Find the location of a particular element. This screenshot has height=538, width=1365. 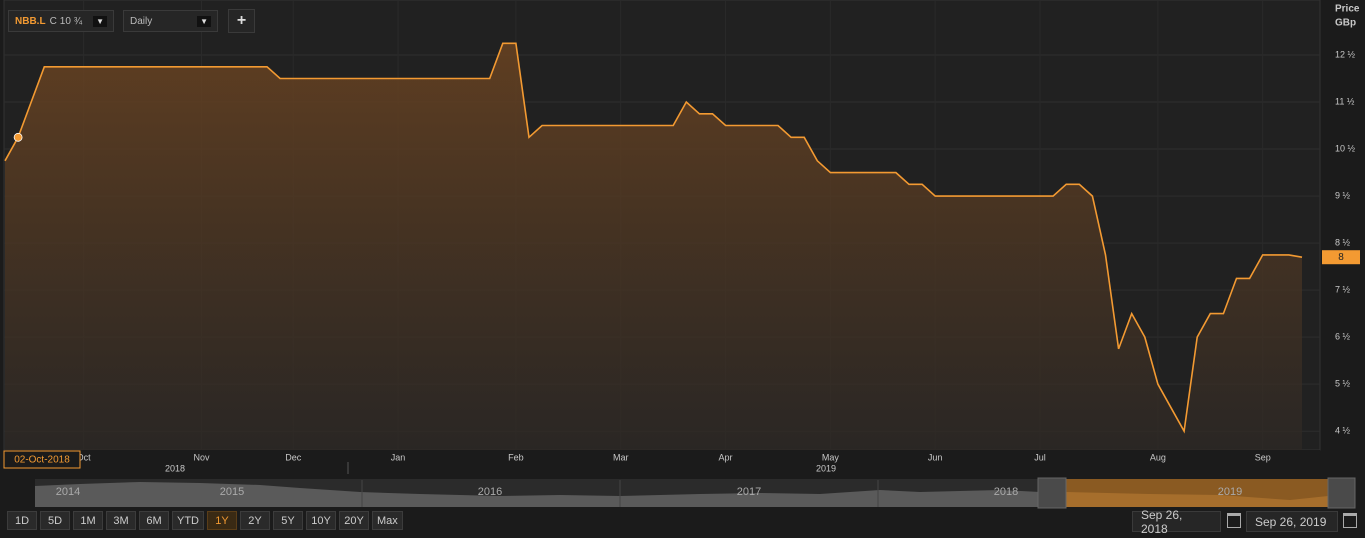

end-date: Sep 26, 2019 is located at coordinates (1292, 521).